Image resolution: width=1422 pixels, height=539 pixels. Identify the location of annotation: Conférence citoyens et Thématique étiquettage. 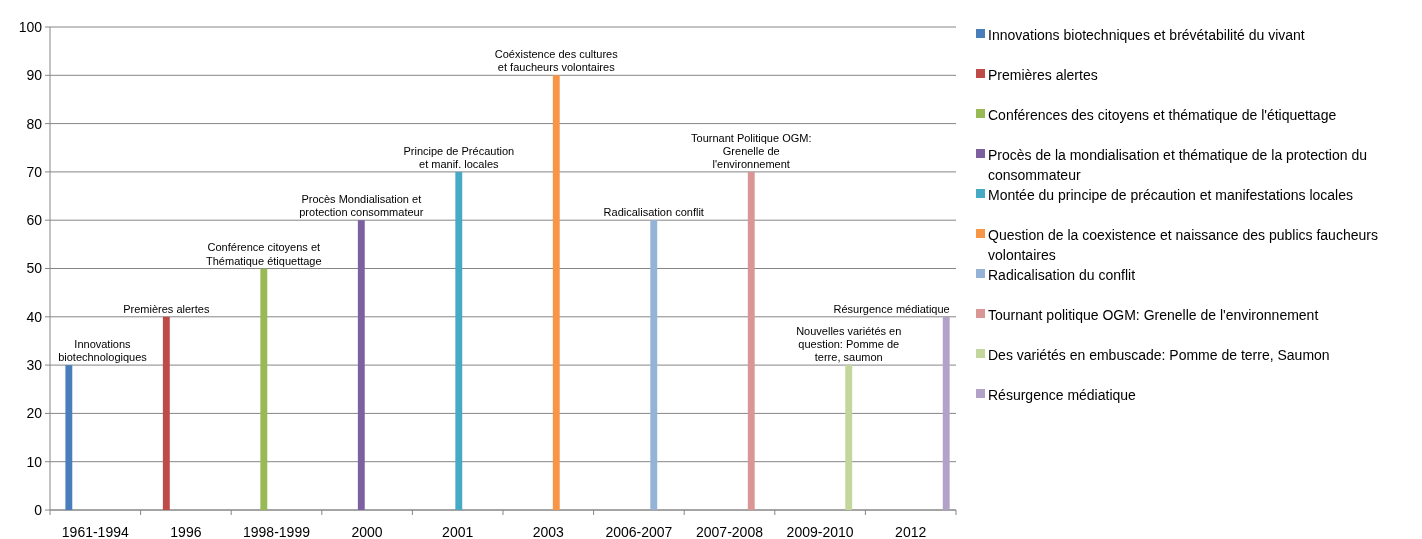
(264, 254).